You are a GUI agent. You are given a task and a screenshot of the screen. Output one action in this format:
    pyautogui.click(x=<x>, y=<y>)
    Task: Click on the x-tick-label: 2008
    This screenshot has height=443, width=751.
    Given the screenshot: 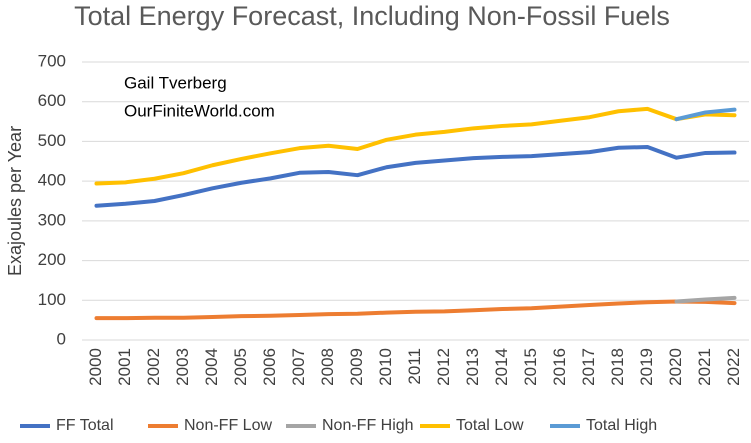 What is the action you would take?
    pyautogui.click(x=327, y=367)
    